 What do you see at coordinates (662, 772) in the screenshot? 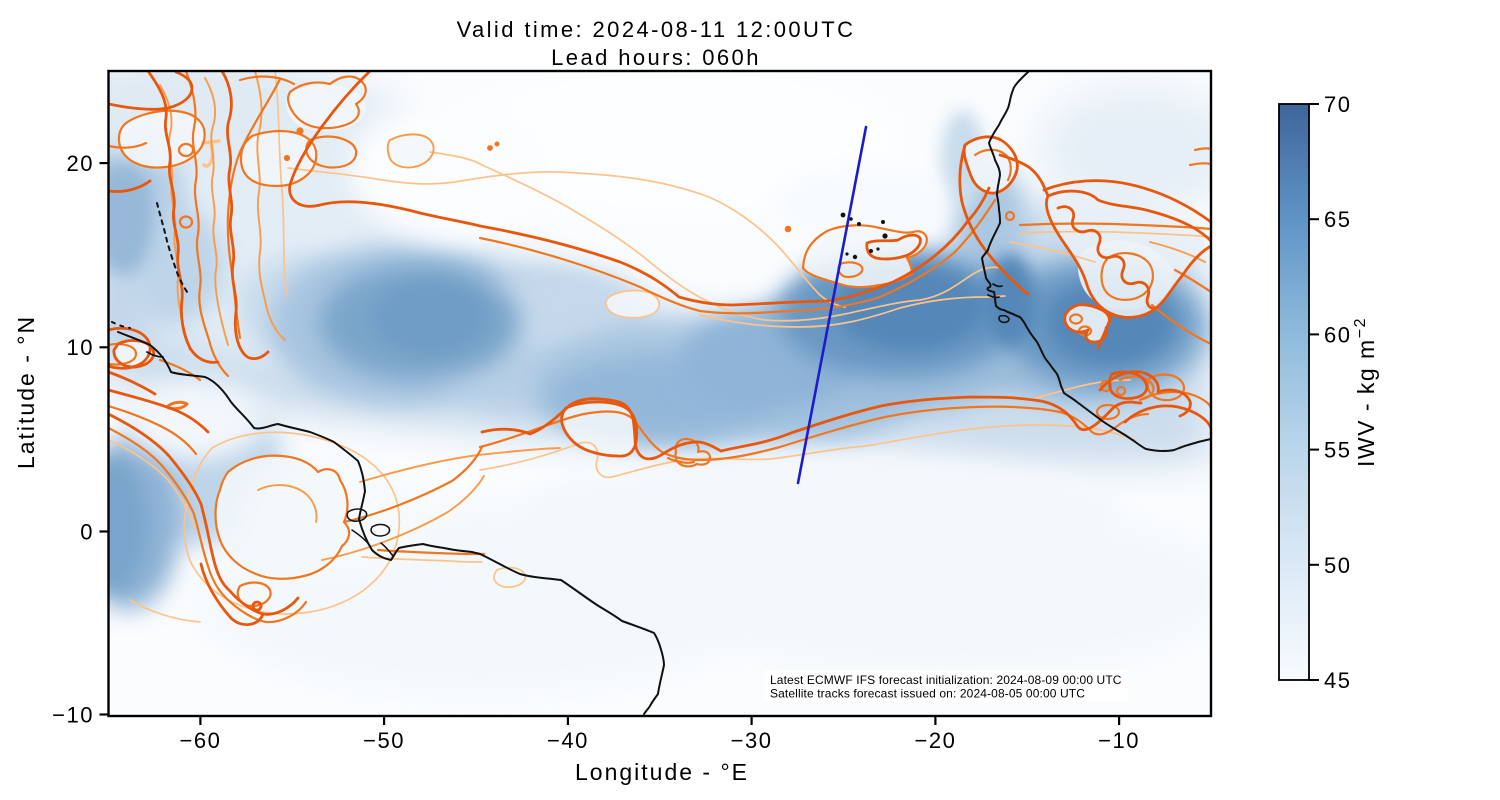
I see `svg-text: Longitude - °E` at bounding box center [662, 772].